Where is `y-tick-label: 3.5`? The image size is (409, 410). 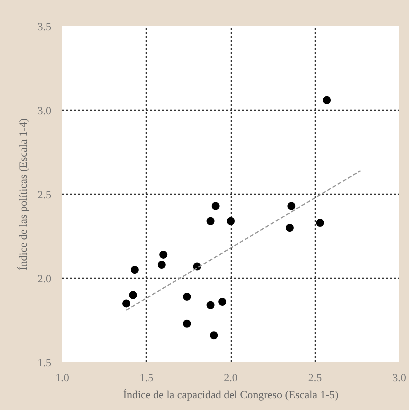 y-tick-label: 3.5 is located at coordinates (45, 28).